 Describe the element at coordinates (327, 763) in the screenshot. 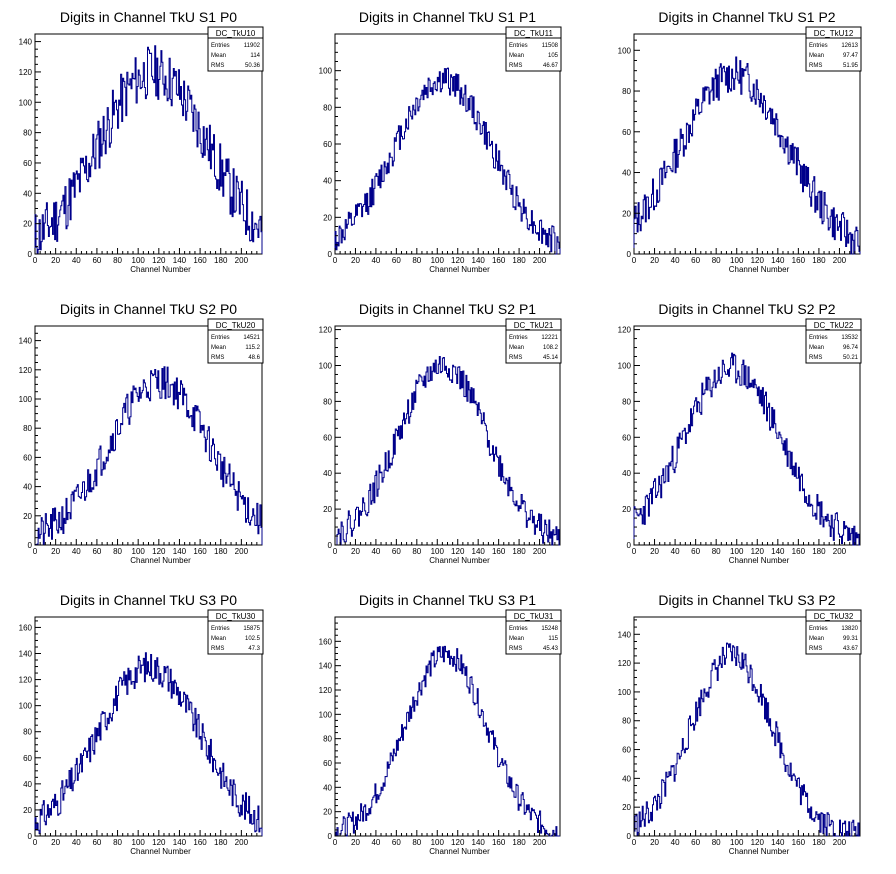

I see `y-tick-label: 60` at that location.